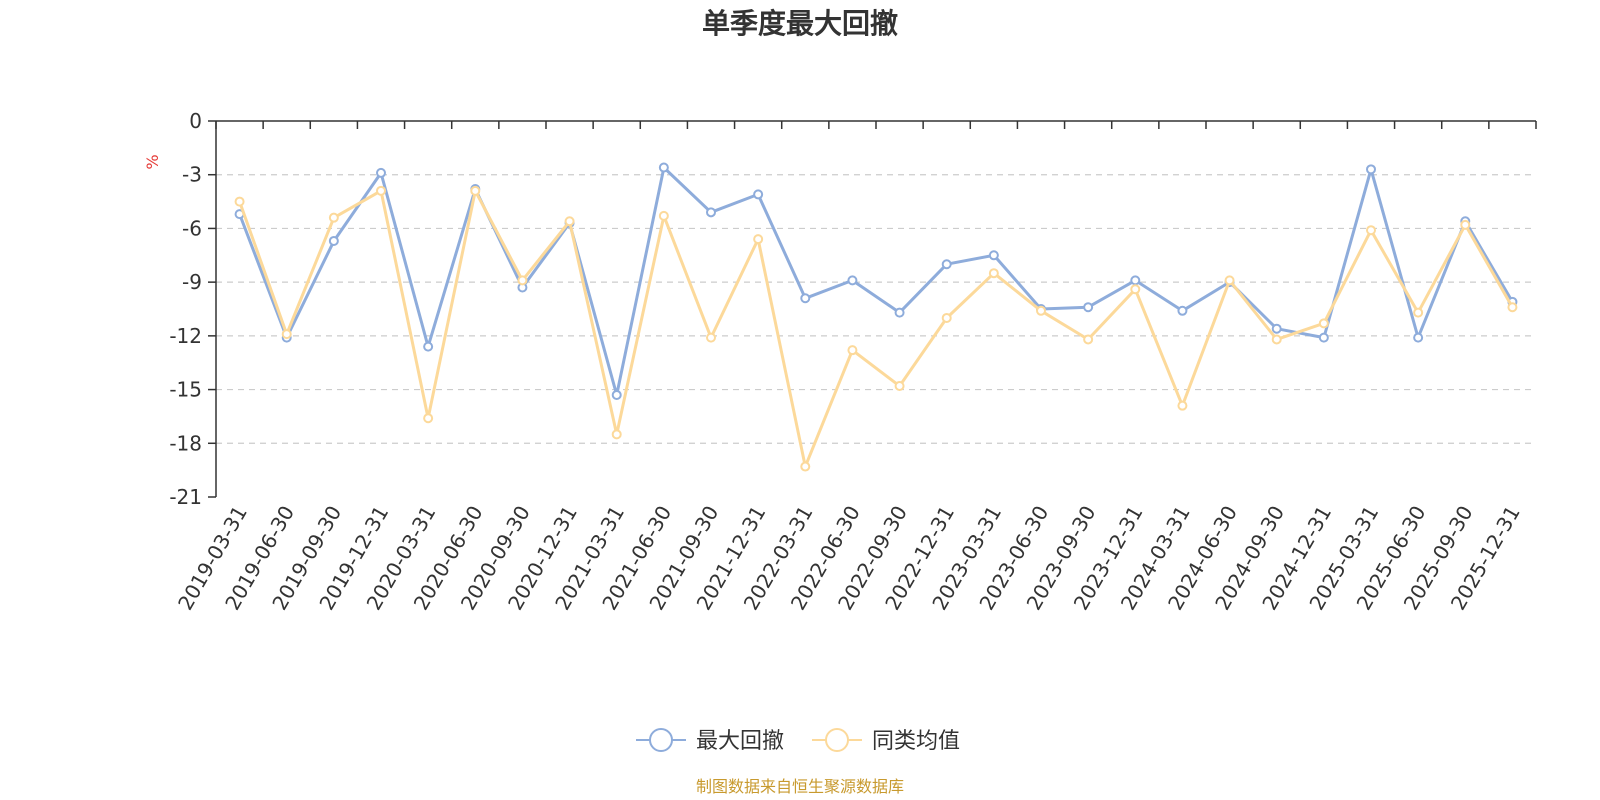  I want to click on y-tick-label: -6, so click(192, 228).